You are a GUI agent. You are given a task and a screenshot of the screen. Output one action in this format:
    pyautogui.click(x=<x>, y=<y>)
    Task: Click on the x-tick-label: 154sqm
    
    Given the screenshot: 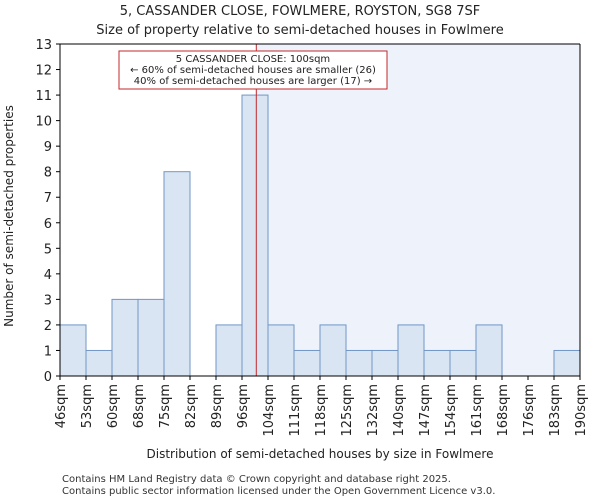 What is the action you would take?
    pyautogui.click(x=451, y=410)
    